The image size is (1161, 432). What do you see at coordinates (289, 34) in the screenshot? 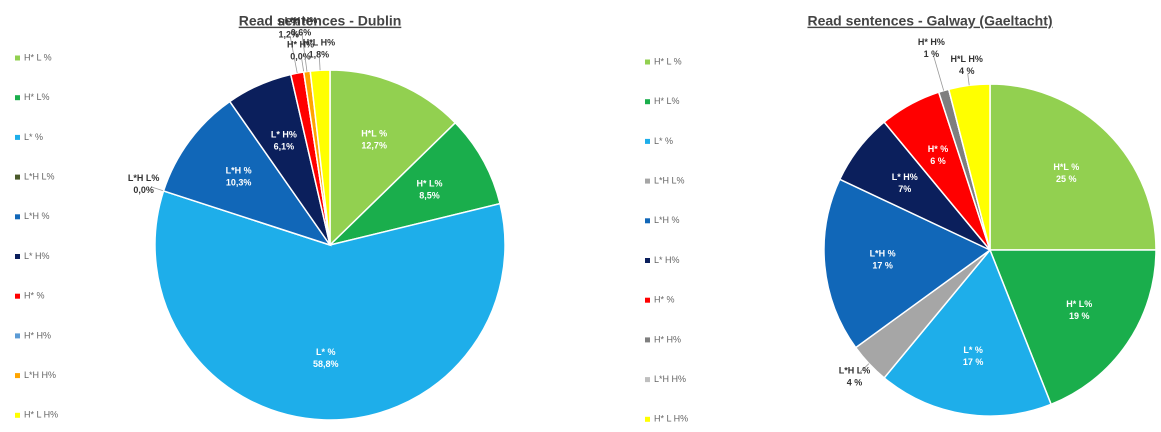
I see `slice-value: 1,2%` at bounding box center [289, 34].